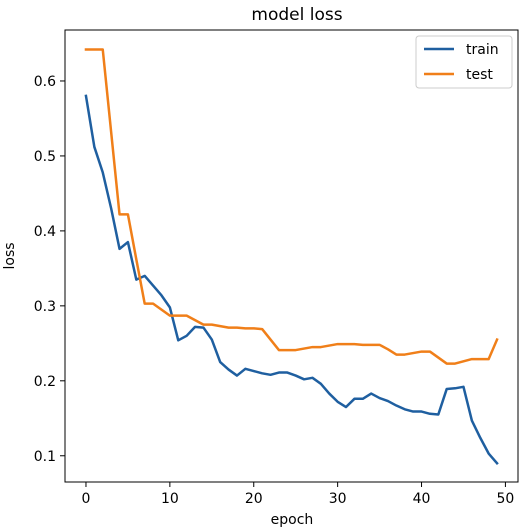  I want to click on x-tick-label: 0, so click(86, 499).